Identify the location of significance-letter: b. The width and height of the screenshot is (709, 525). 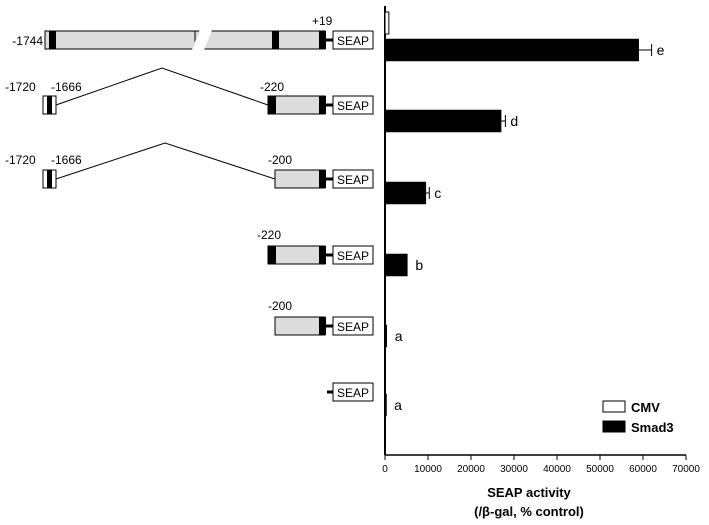
(419, 265).